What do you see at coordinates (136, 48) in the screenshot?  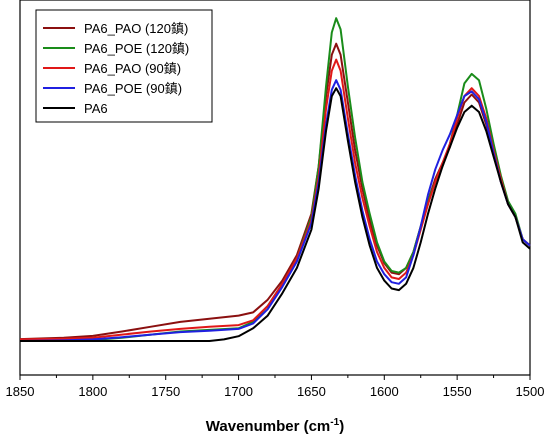 I see `legend-label-1: PA6_POE (120鎮)` at bounding box center [136, 48].